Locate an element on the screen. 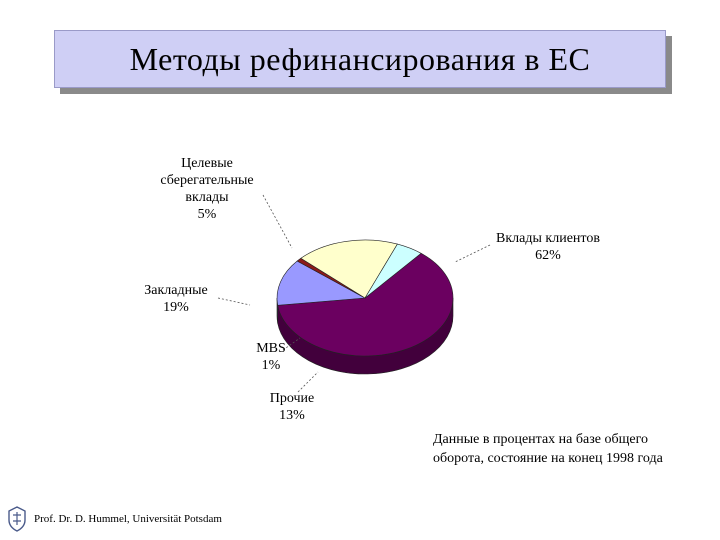 The height and width of the screenshot is (540, 720). slice-label-2: MBS is located at coordinates (271, 348).